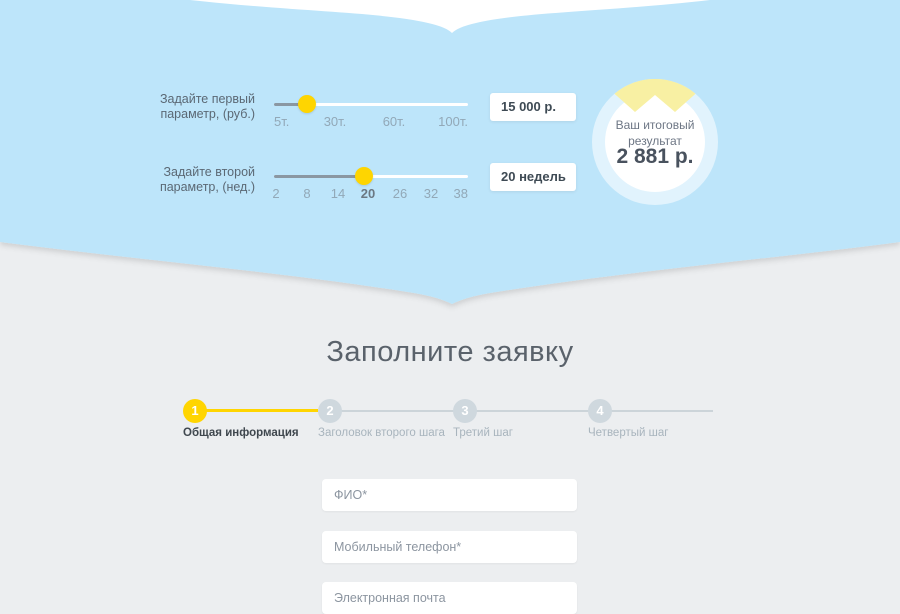 Image resolution: width=900 pixels, height=614 pixels. What do you see at coordinates (290, 104) in the screenshot?
I see `amount-slider-fill` at bounding box center [290, 104].